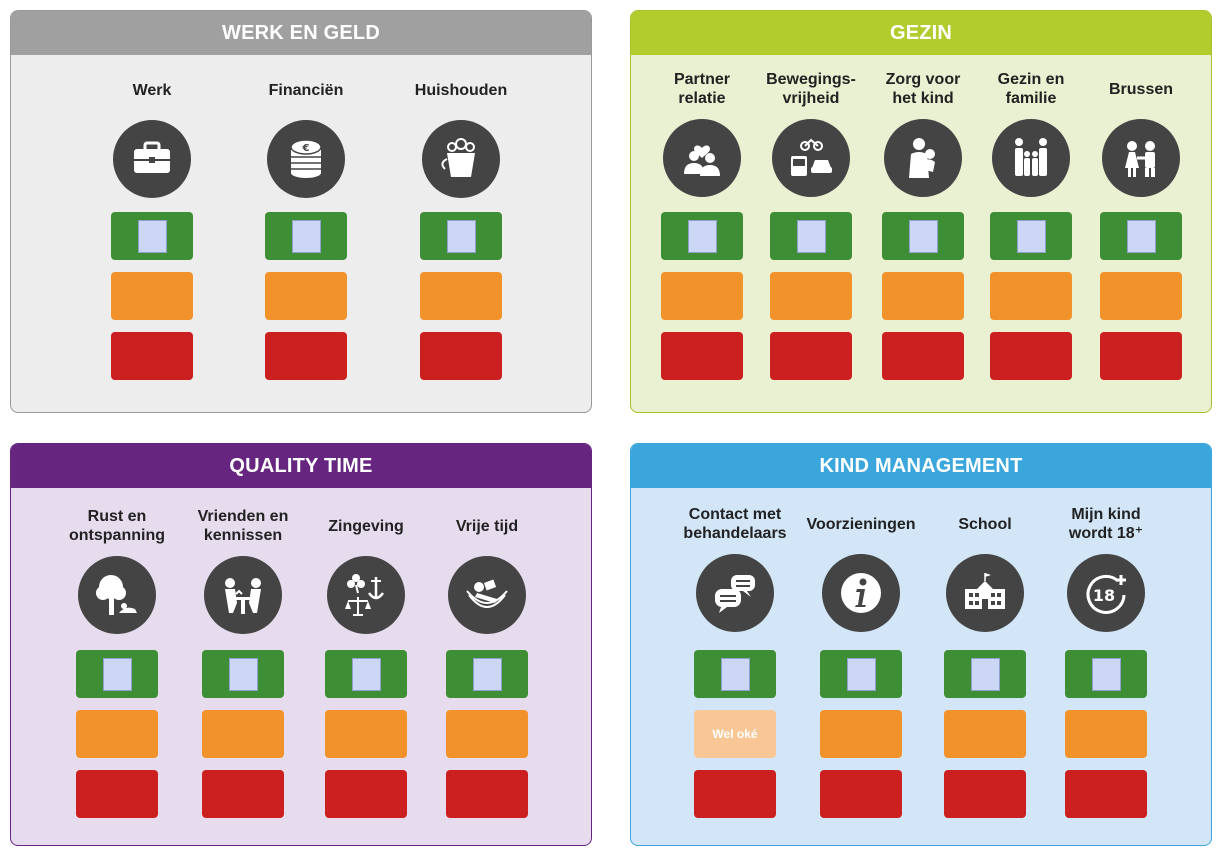 The image size is (1221, 856). Describe the element at coordinates (152, 90) in the screenshot. I see `column-label: Werk` at that location.